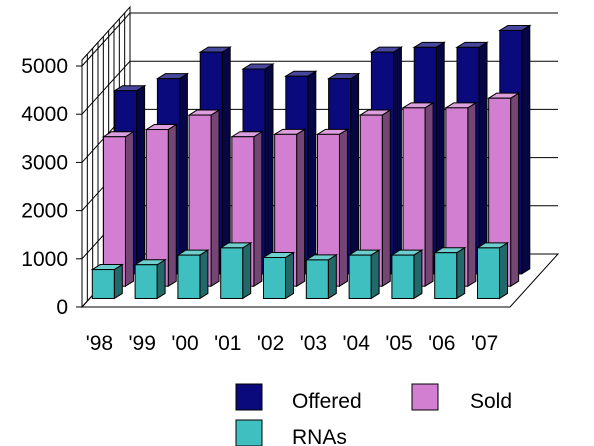 The image size is (594, 446). What do you see at coordinates (398, 343) in the screenshot?
I see `x-tick-label: '05` at bounding box center [398, 343].